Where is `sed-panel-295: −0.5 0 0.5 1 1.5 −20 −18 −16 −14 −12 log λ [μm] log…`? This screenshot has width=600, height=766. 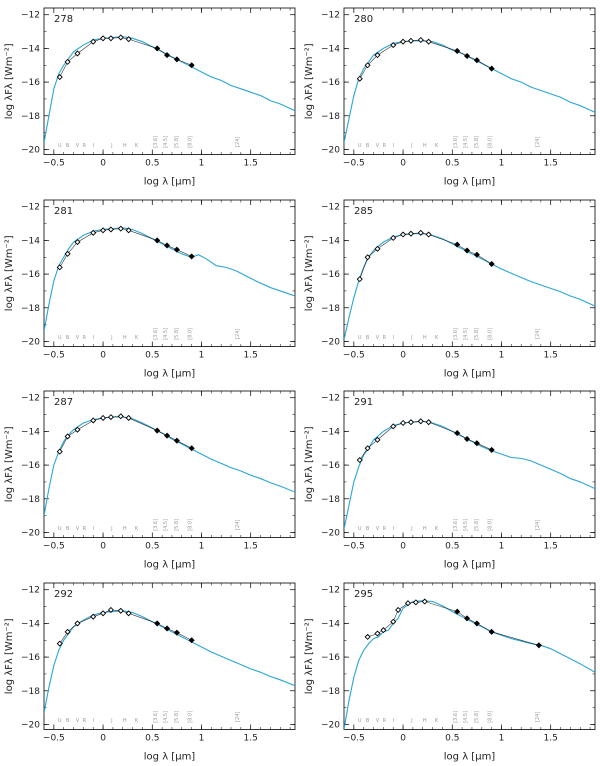
sed-panel-295: −0.5 0 0.5 1 1.5 −20 −18 −16 −14 −12 log λ [μm] log… is located at coordinates (450, 670).